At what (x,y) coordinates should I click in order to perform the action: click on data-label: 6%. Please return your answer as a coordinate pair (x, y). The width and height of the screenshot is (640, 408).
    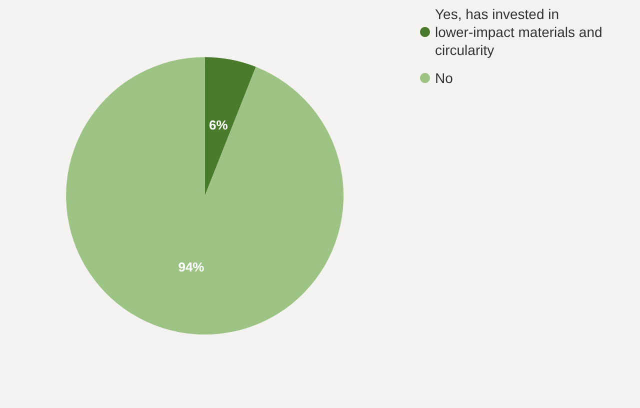
    Looking at the image, I should click on (218, 124).